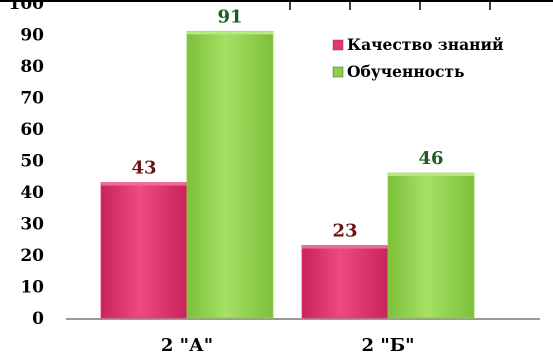  I want to click on x-axis: 2 "А" 2 "Б", so click(303, 337).